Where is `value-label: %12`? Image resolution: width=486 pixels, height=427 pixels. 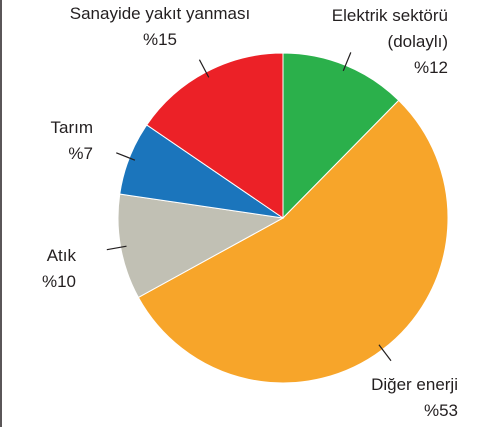
value-label: %12 is located at coordinates (430, 67).